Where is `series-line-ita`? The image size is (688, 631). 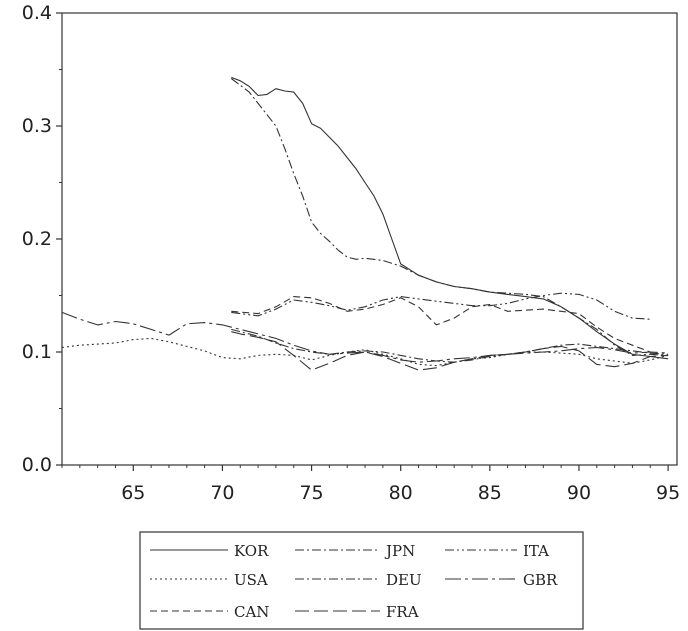
series-line-ita is located at coordinates (441, 306).